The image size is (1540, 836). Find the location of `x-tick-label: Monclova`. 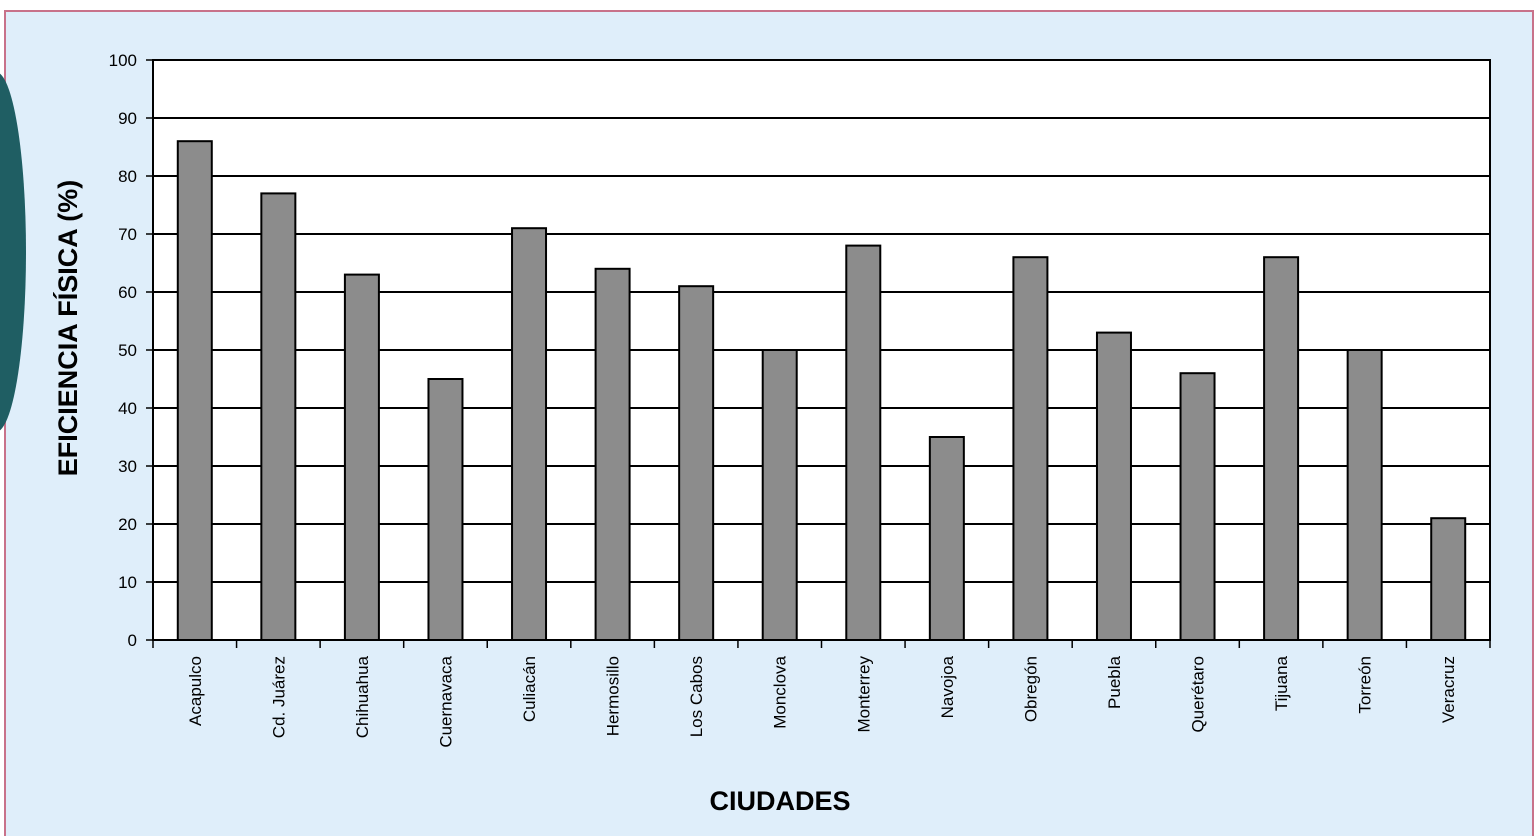

x-tick-label: Monclova is located at coordinates (780, 691).